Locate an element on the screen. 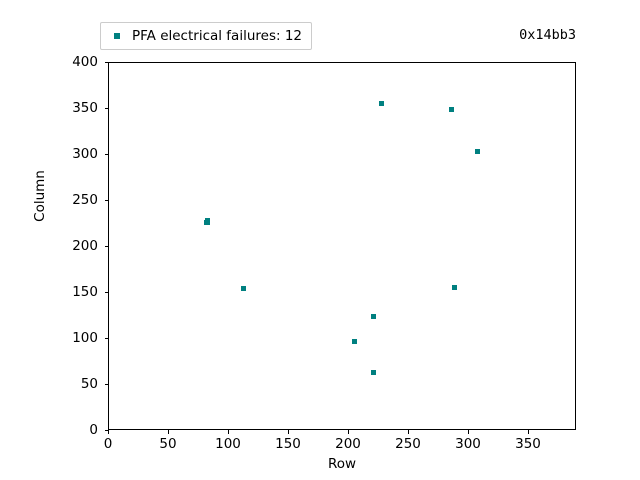 This screenshot has width=640, height=480. x-tick-label: 0 is located at coordinates (108, 444).